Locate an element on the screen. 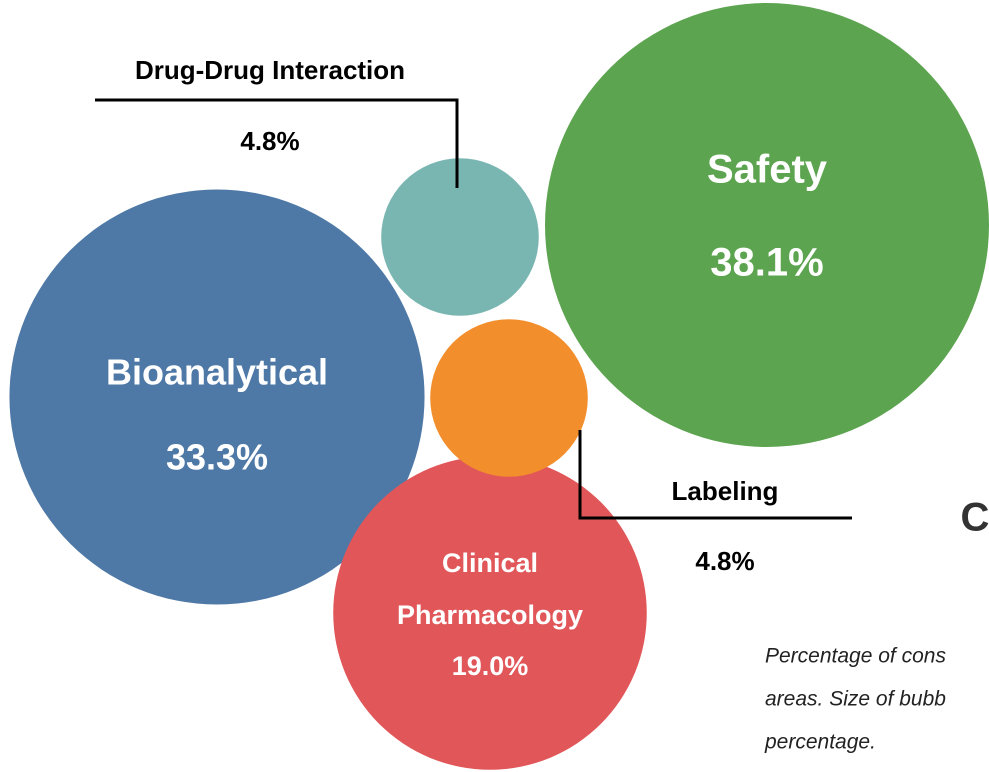 The width and height of the screenshot is (989, 772). category-label: Labeling is located at coordinates (725, 491).